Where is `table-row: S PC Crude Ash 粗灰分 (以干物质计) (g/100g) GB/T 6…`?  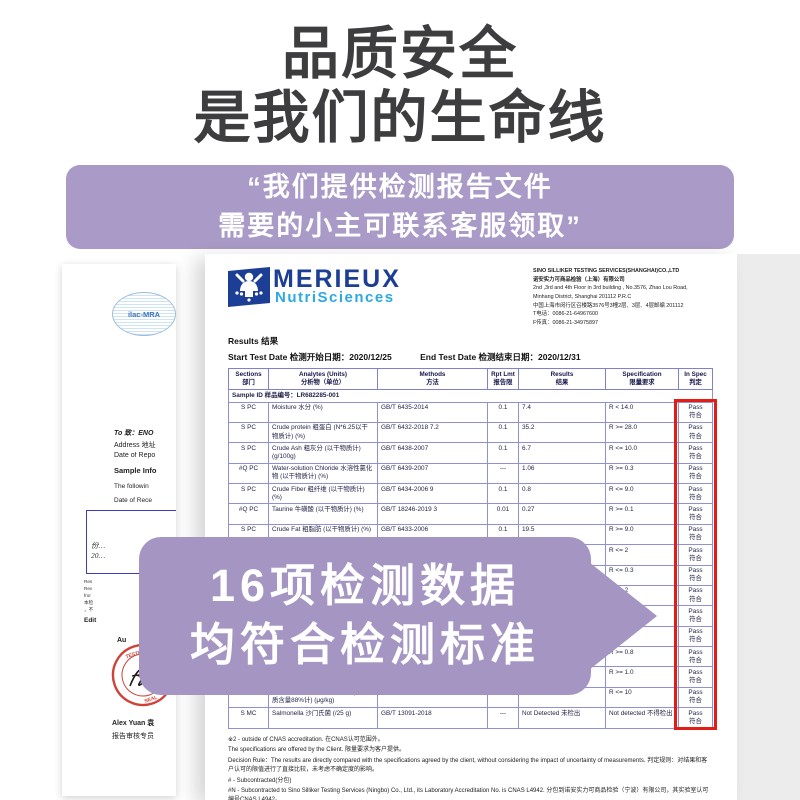 table-row: S PC Crude Ash 粗灰分 (以干物质计) (g/100g) GB/T 6… is located at coordinates (470, 453).